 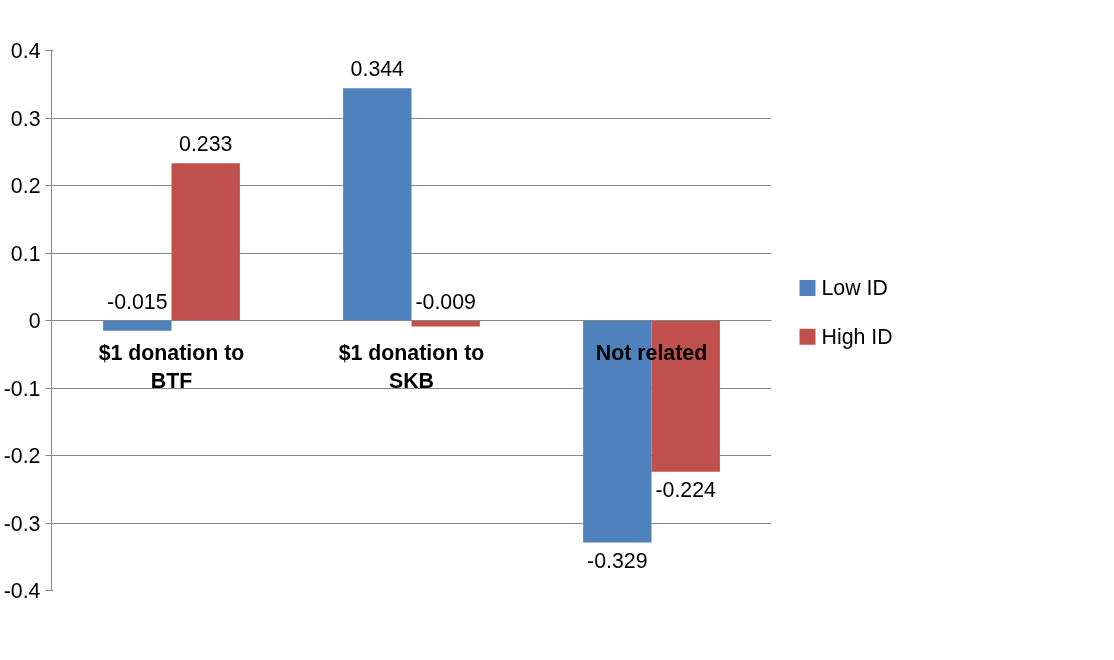 What do you see at coordinates (22, 456) in the screenshot?
I see `y-tick-label: -0.2` at bounding box center [22, 456].